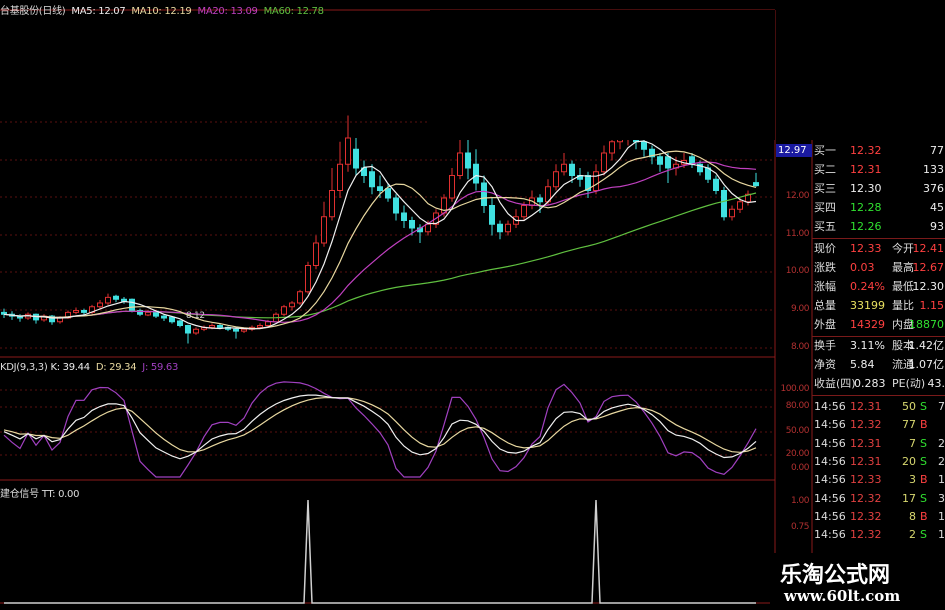  What do you see at coordinates (116, 367) in the screenshot?
I see `d-value: D: 29.34` at bounding box center [116, 367].